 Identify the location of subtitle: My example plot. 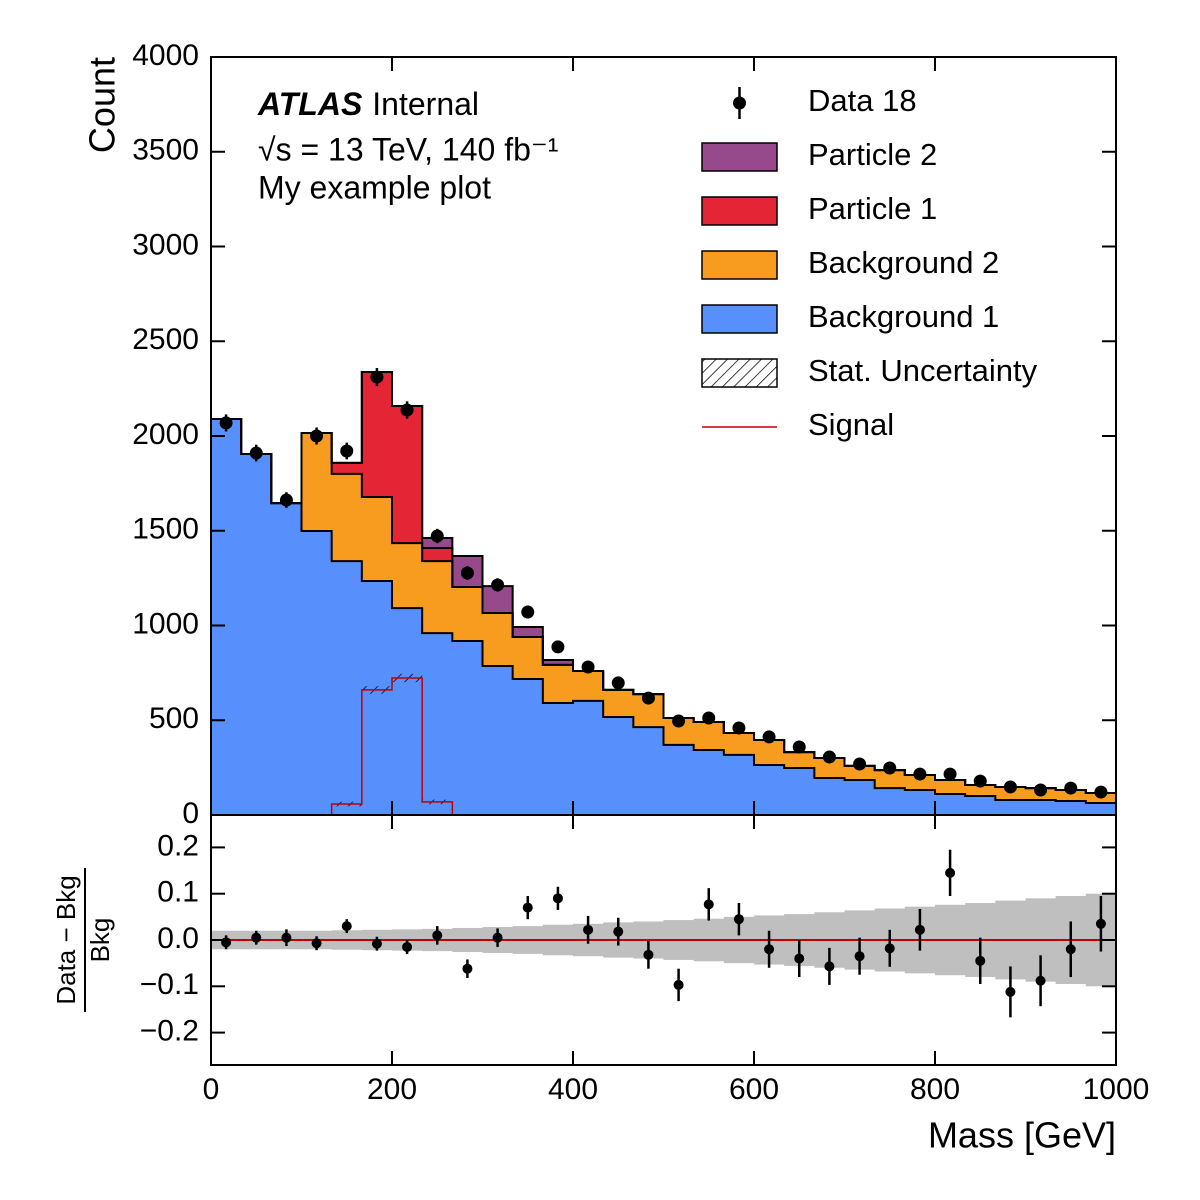
(374, 187).